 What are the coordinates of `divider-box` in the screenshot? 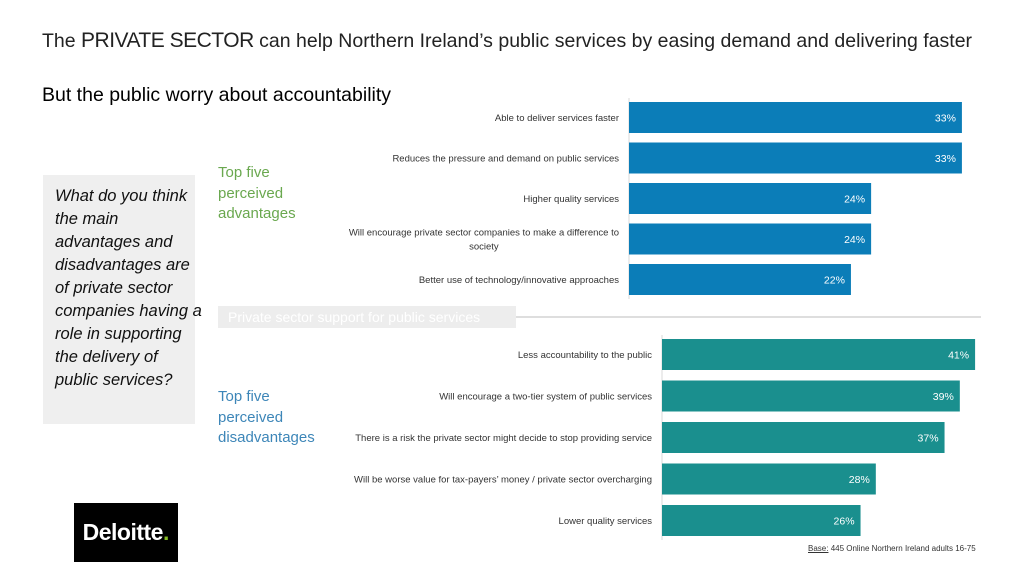 It's located at (367, 317).